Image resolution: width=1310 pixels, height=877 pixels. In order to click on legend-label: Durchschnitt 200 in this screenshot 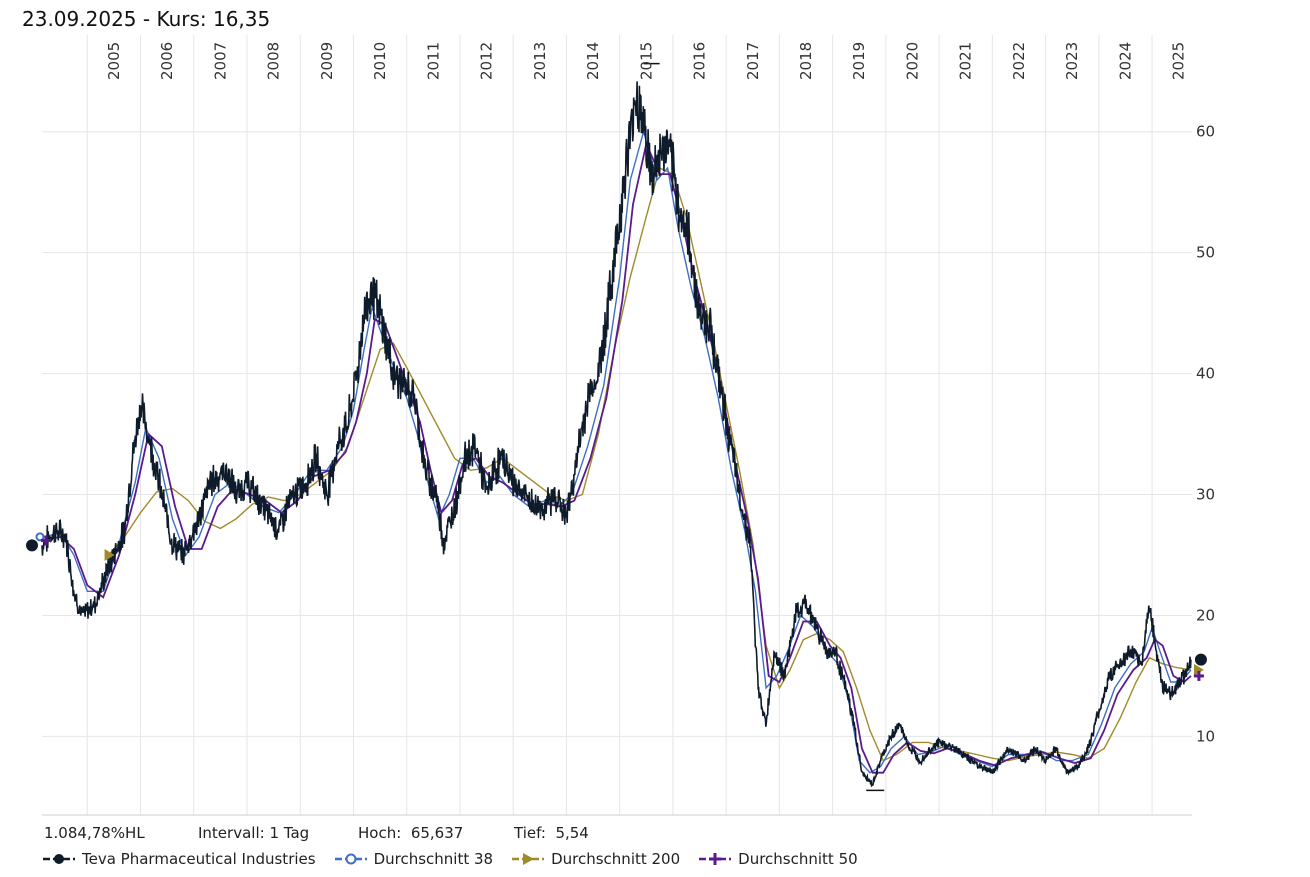, I will do `click(616, 859)`.